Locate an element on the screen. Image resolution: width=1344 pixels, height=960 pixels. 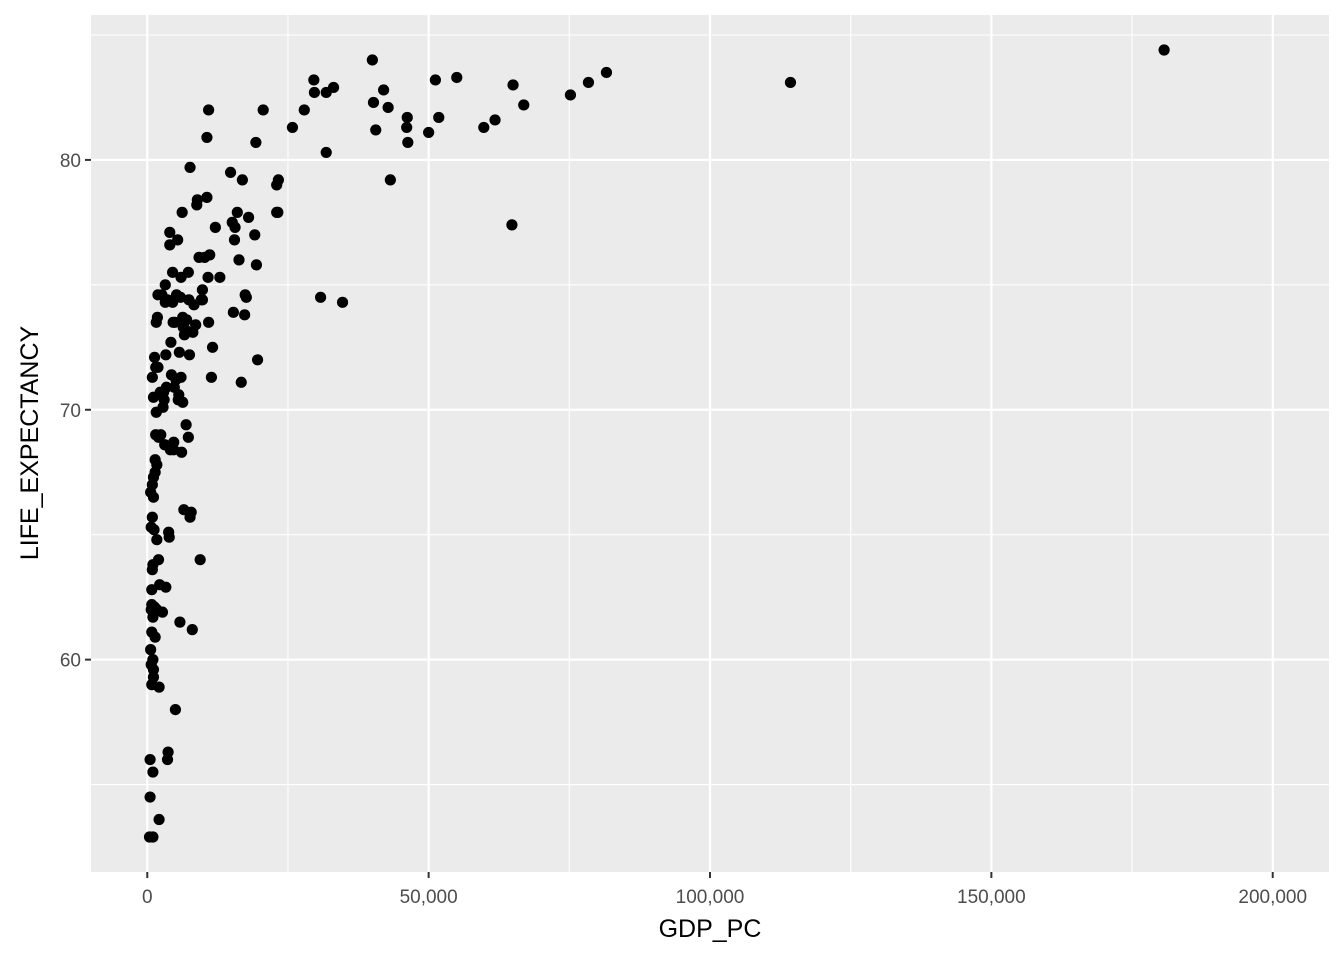
x-axis: 0 50,000 100,000 150,000 200,000 is located at coordinates (724, 890).